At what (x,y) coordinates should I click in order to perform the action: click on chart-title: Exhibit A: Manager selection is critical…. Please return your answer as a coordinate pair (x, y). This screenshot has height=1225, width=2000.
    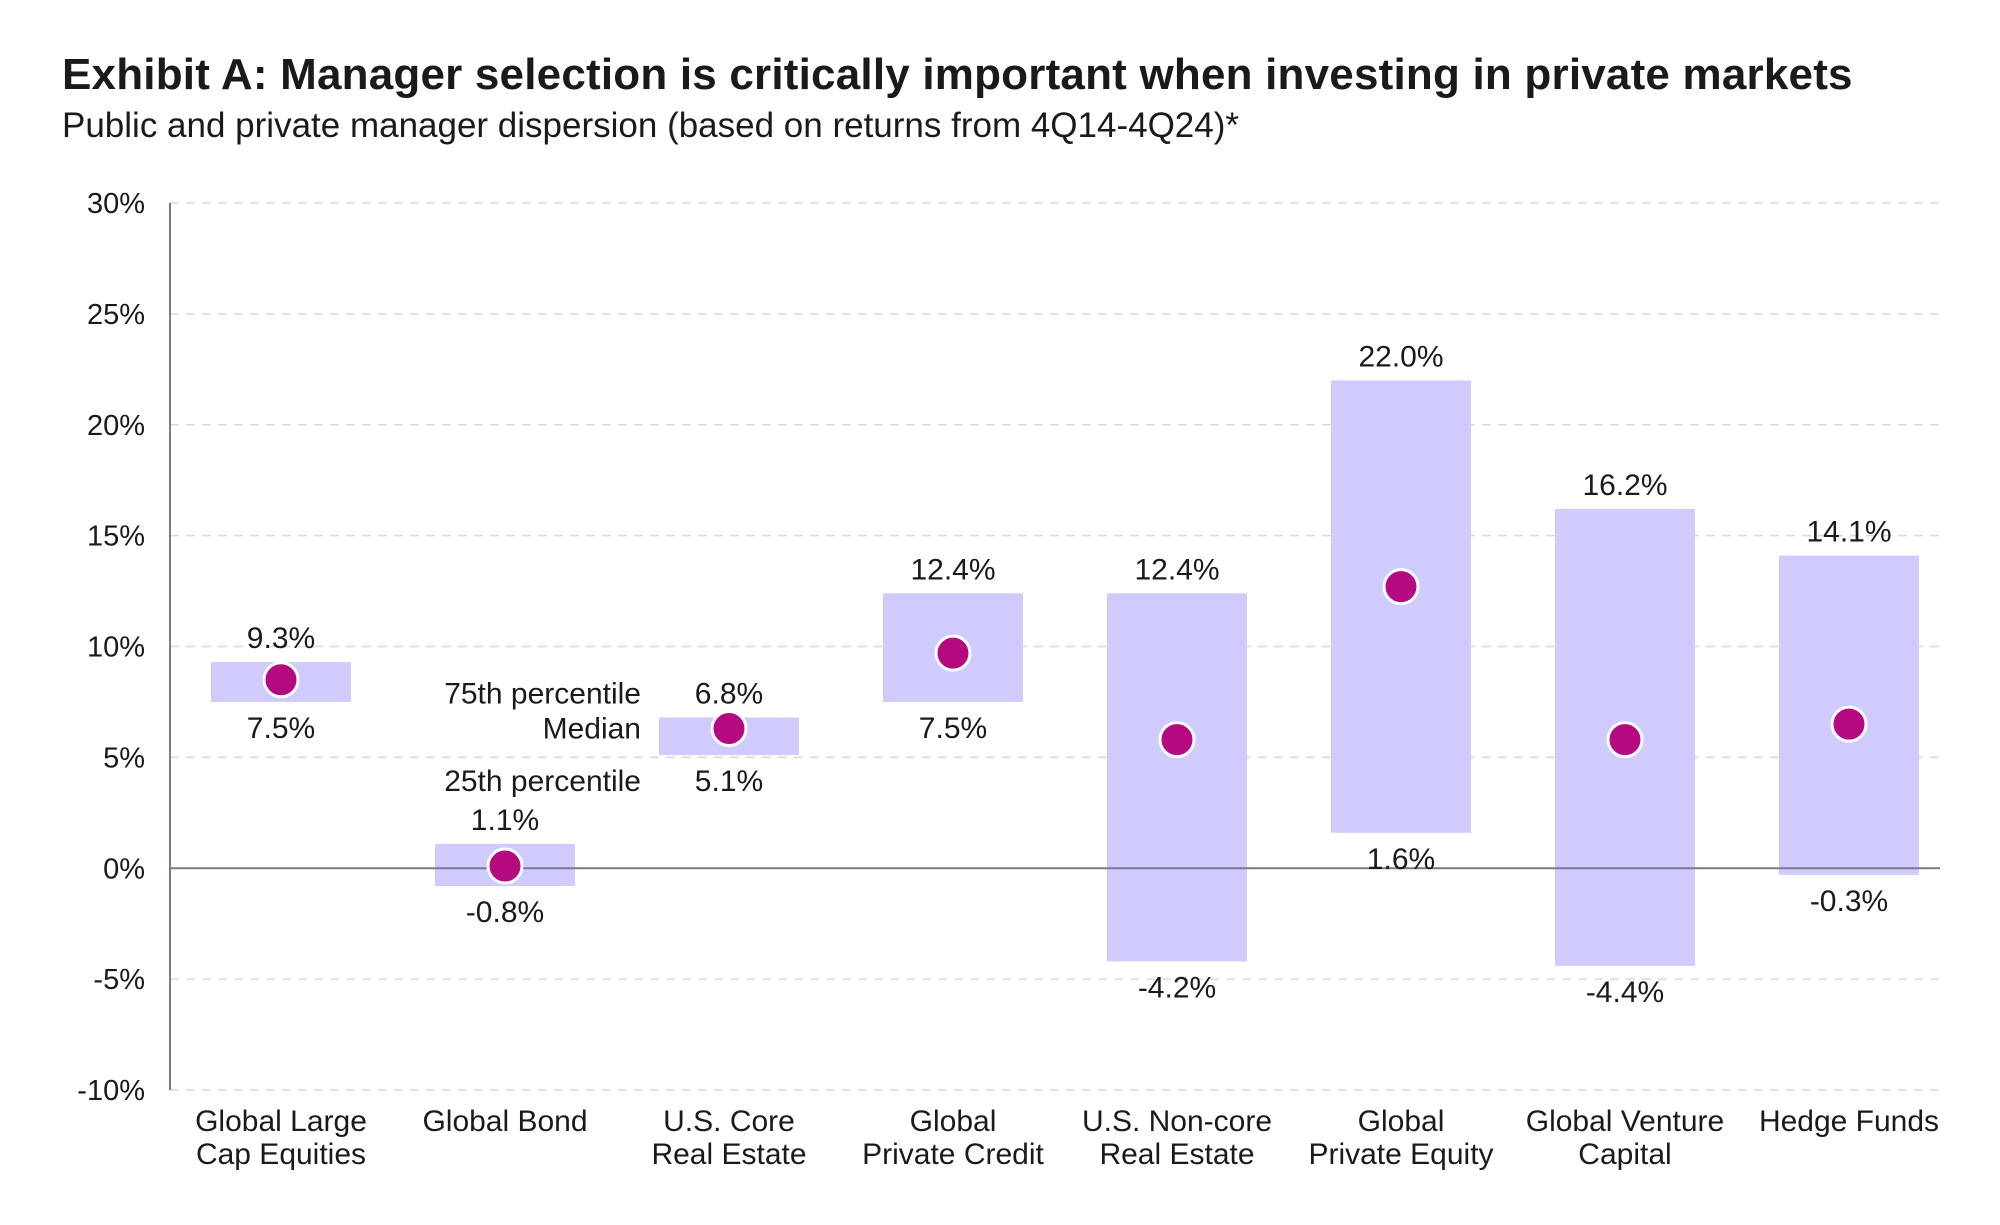
    Looking at the image, I should click on (957, 74).